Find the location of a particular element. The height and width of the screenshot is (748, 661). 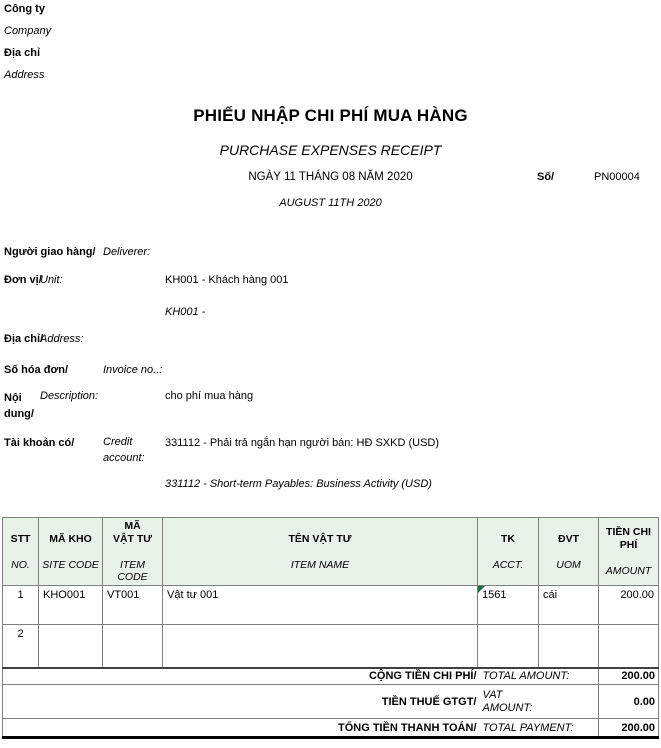

cell-acct: 1561 is located at coordinates (508, 605).